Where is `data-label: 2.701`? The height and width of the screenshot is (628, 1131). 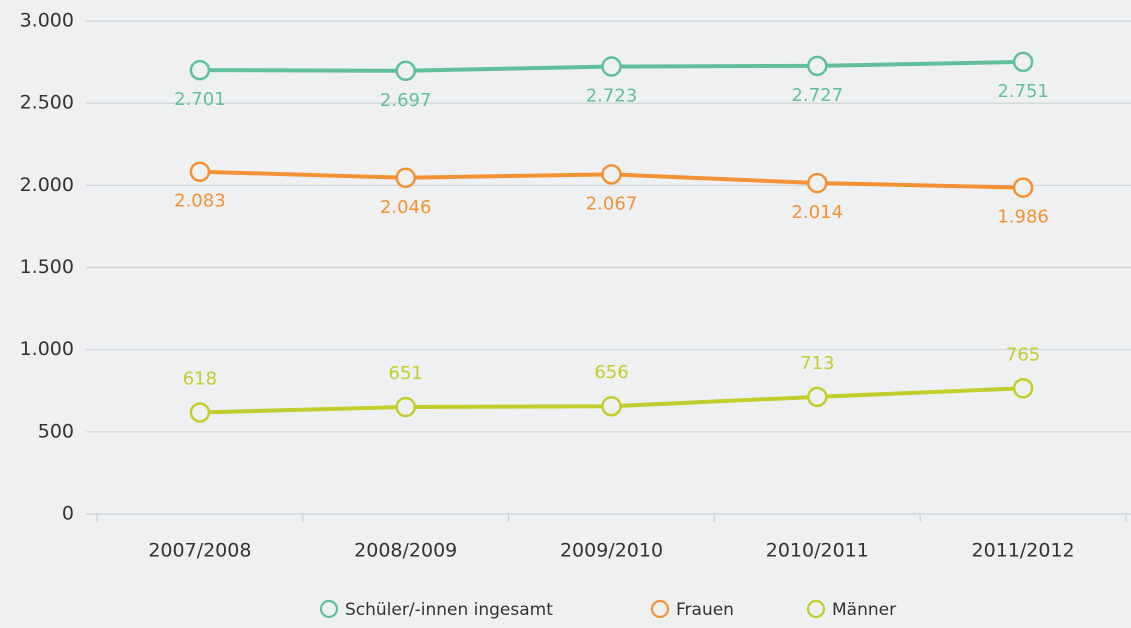 data-label: 2.701 is located at coordinates (200, 99).